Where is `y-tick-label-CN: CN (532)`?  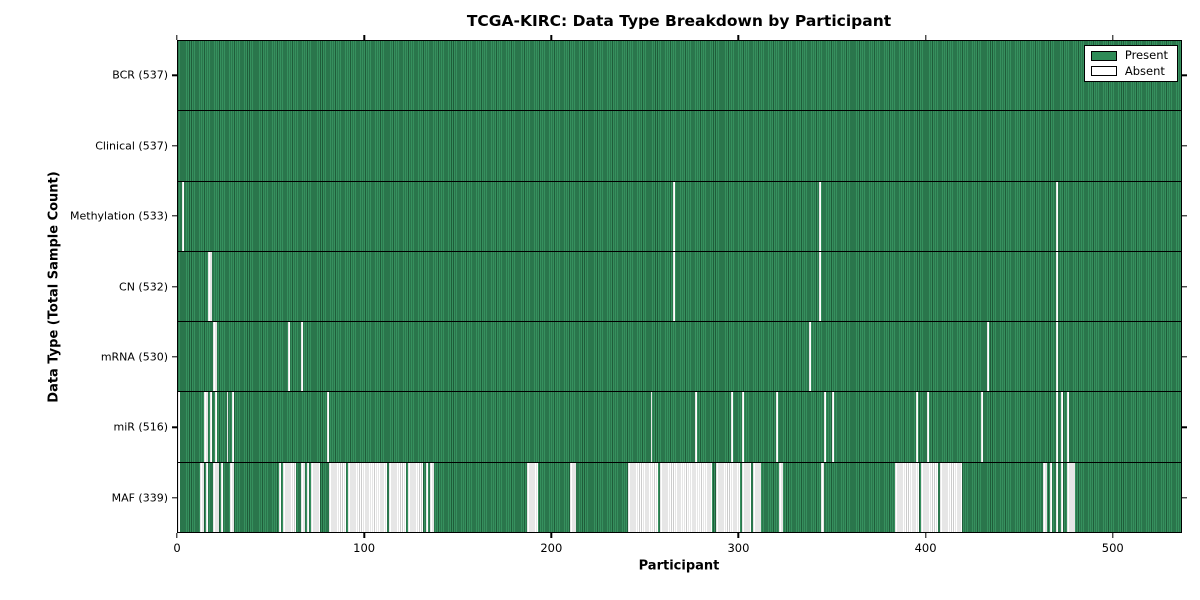 y-tick-label-CN: CN (532) is located at coordinates (143, 286).